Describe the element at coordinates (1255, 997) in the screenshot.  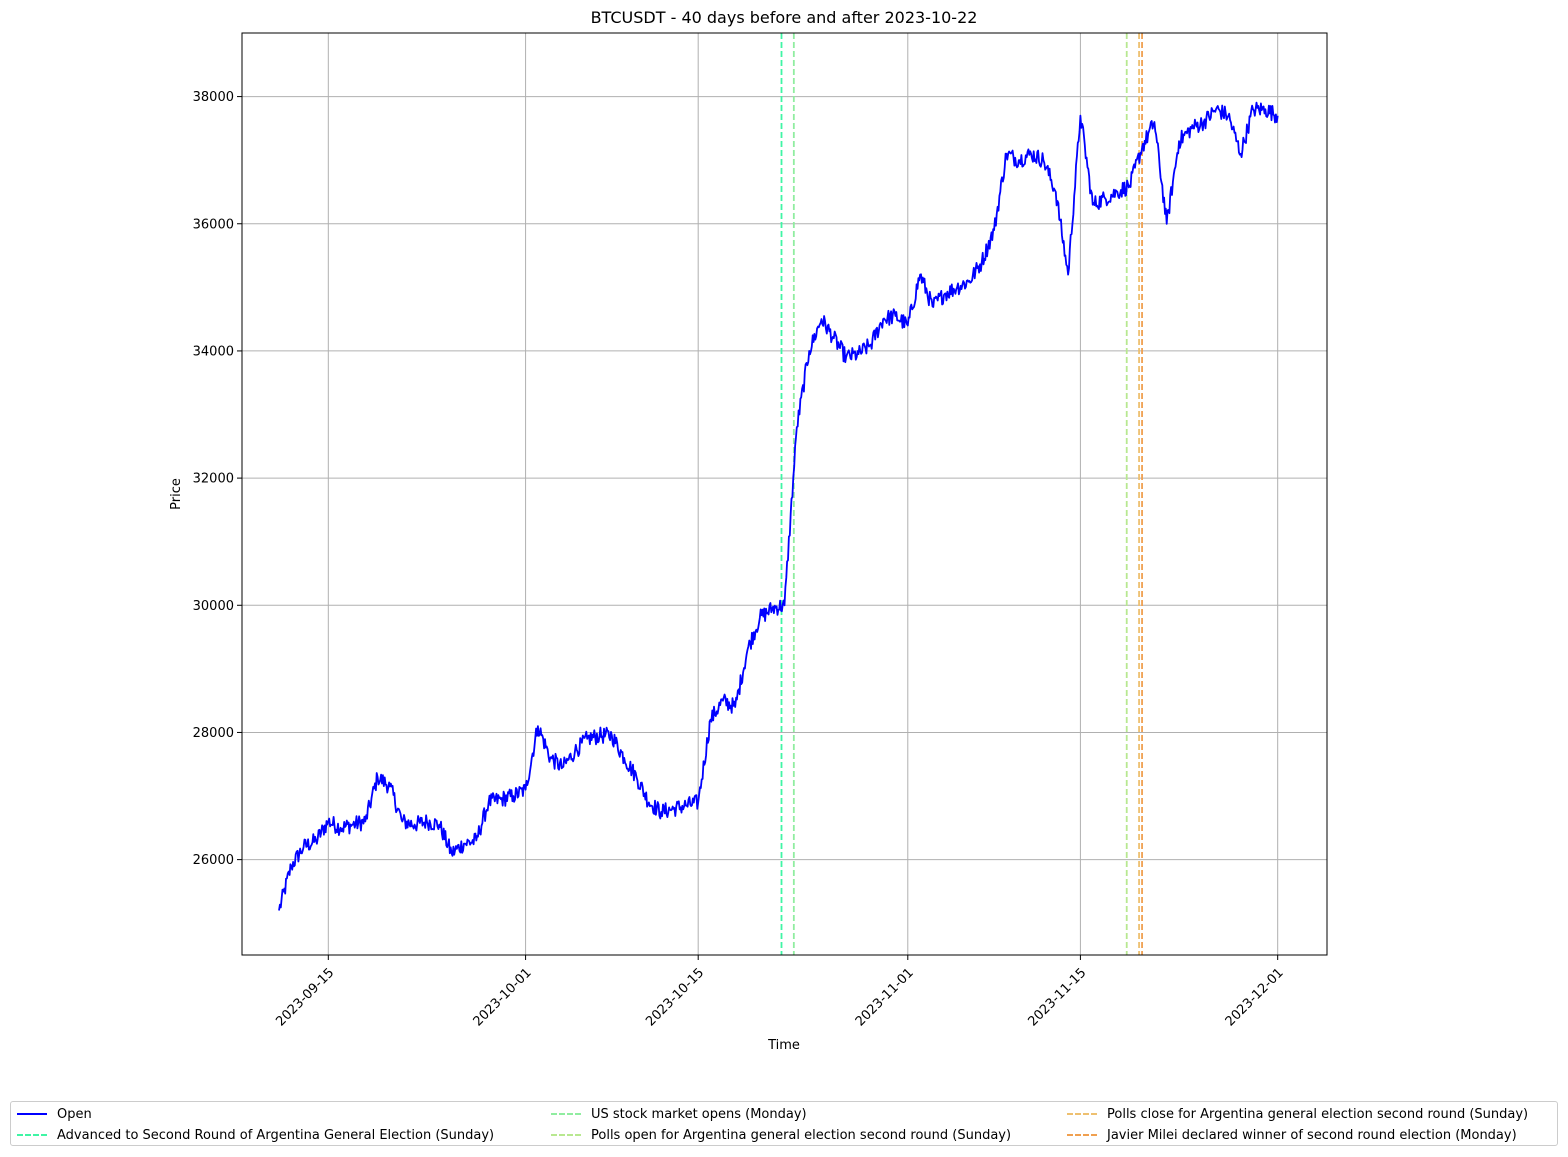
I see `x-tick-label: 2023-12-01` at that location.